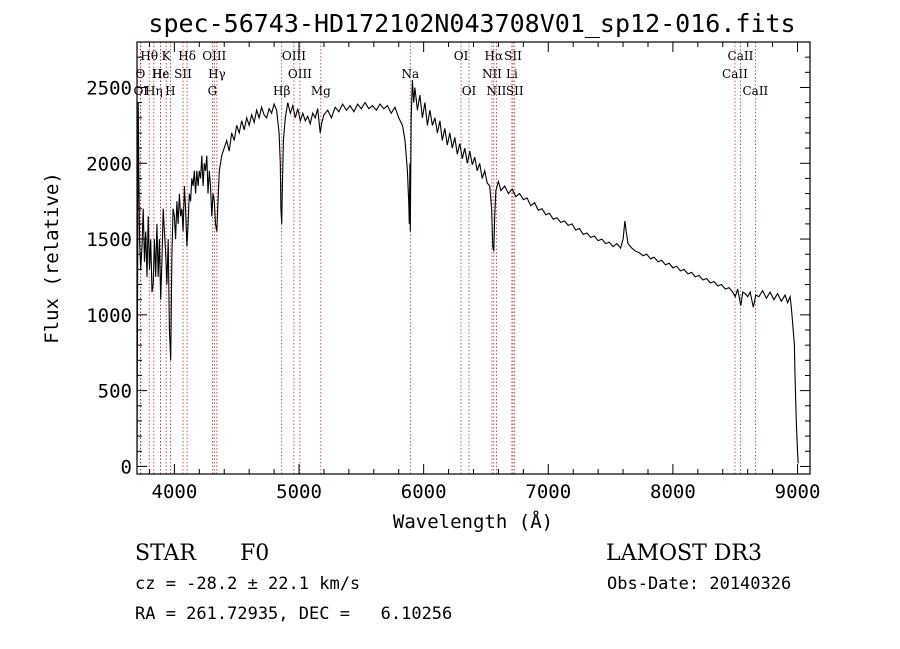 The width and height of the screenshot is (900, 649). Describe the element at coordinates (213, 91) in the screenshot. I see `spectral-line-label-12: G` at that location.